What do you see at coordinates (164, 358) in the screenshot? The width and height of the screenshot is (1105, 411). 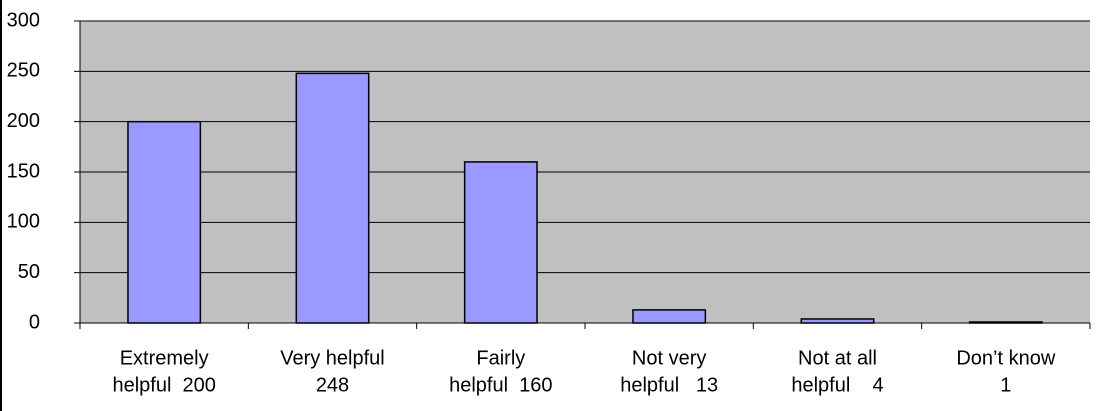 I see `x-tick-label: Extremely` at bounding box center [164, 358].